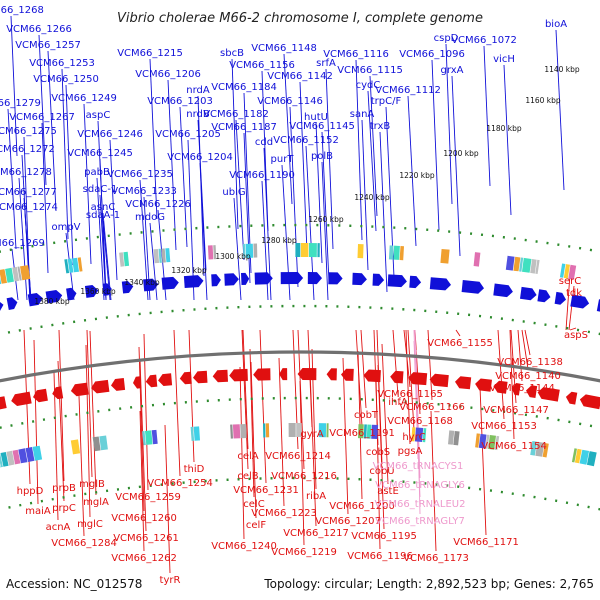 The width and height of the screenshot is (600, 600). Describe the element at coordinates (84, 543) in the screenshot. I see `gene-label-vcm66-1284: VCM66_1284` at that location.